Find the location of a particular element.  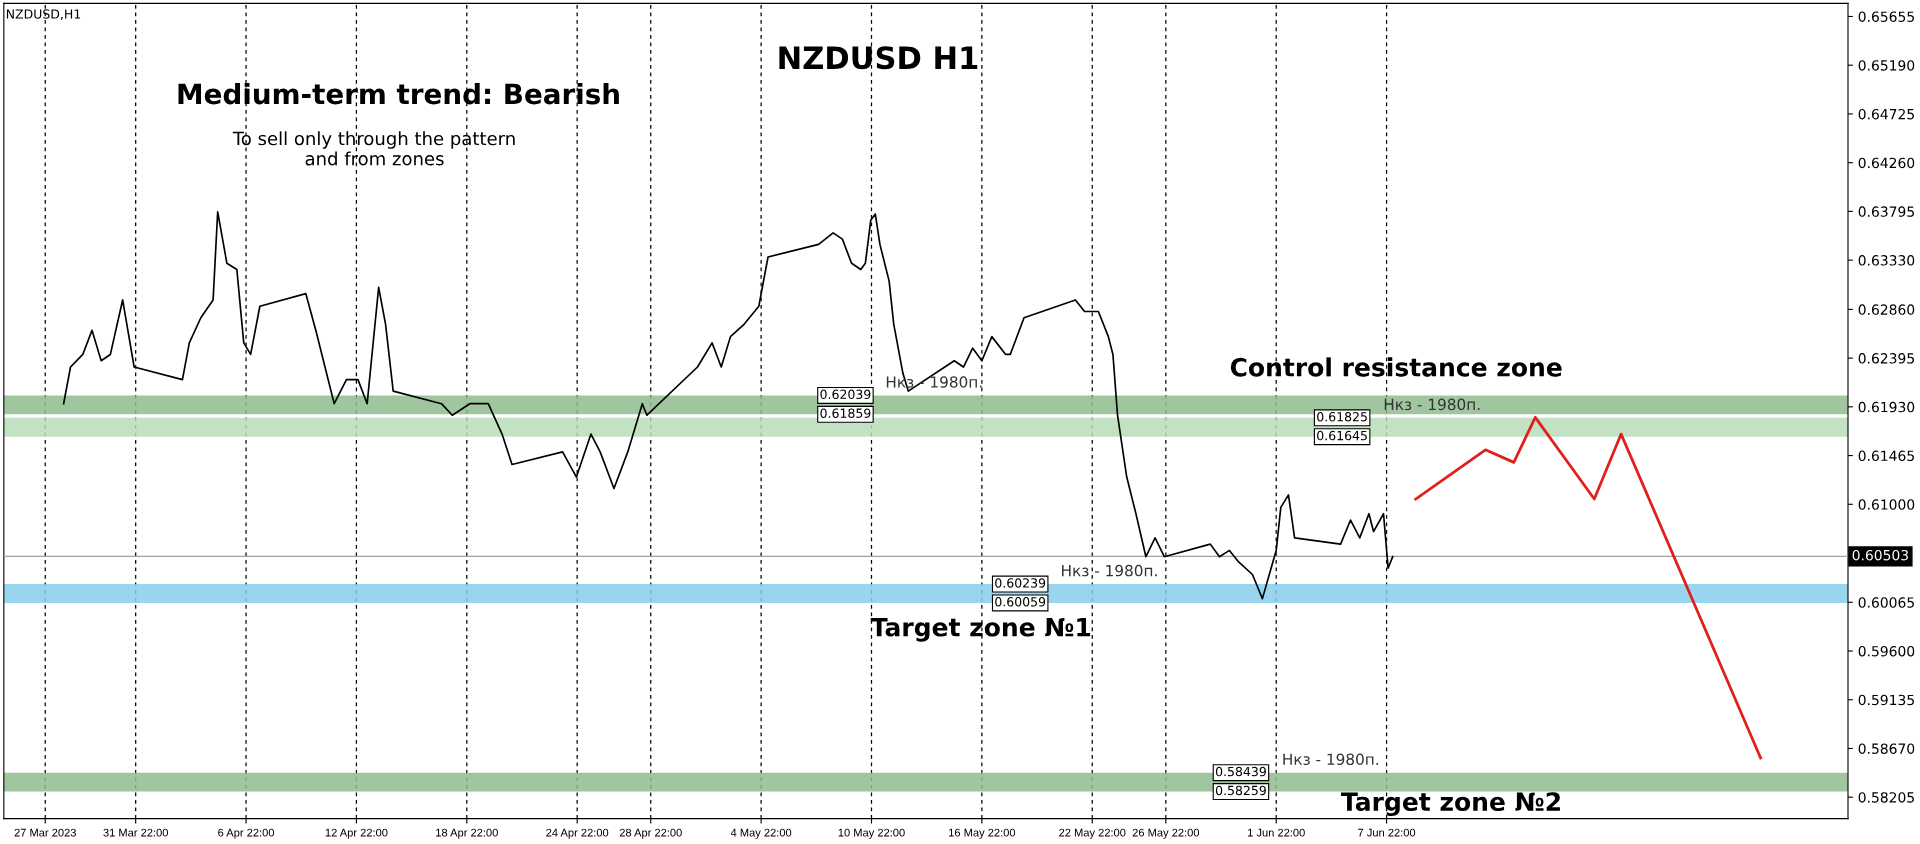

annotation: 0.60239 is located at coordinates (1020, 583).